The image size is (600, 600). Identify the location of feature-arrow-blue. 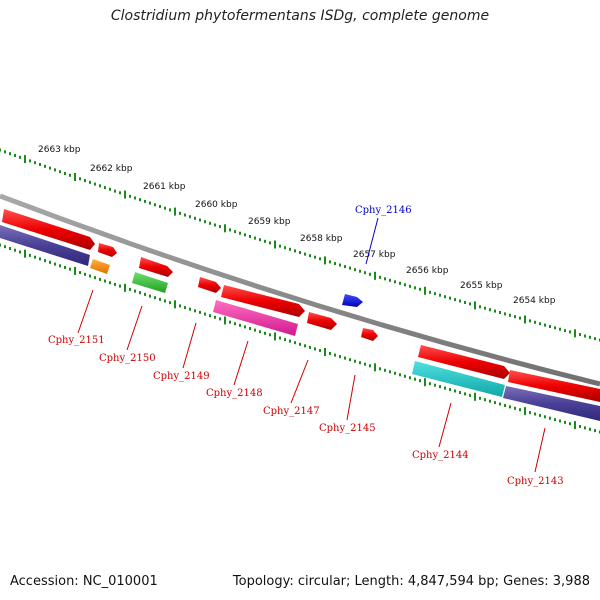
(352, 300).